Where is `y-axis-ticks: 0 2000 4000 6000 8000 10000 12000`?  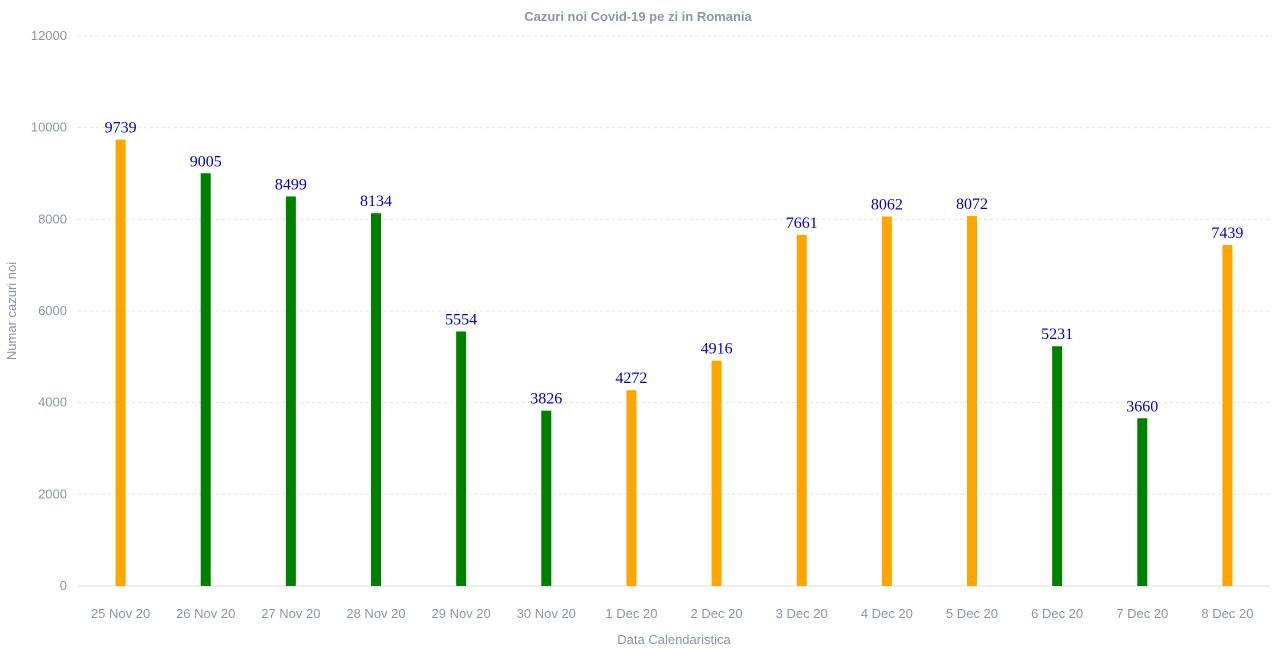
y-axis-ticks: 0 2000 4000 6000 8000 10000 12000 is located at coordinates (49, 310).